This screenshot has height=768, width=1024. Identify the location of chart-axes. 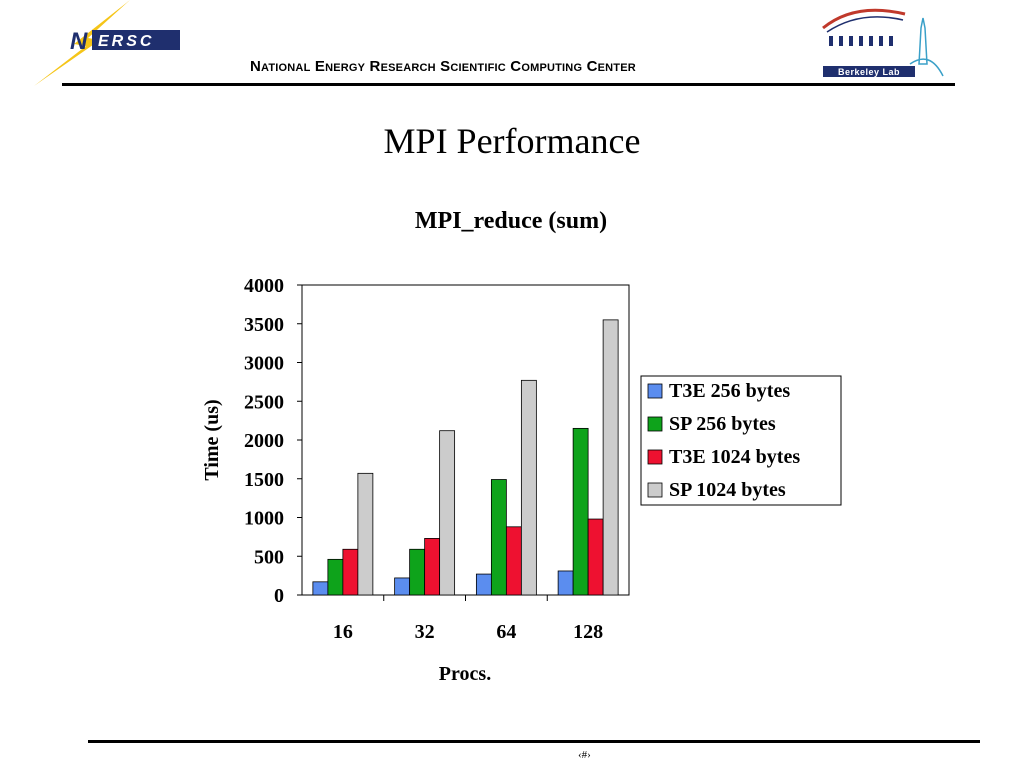
(422, 442).